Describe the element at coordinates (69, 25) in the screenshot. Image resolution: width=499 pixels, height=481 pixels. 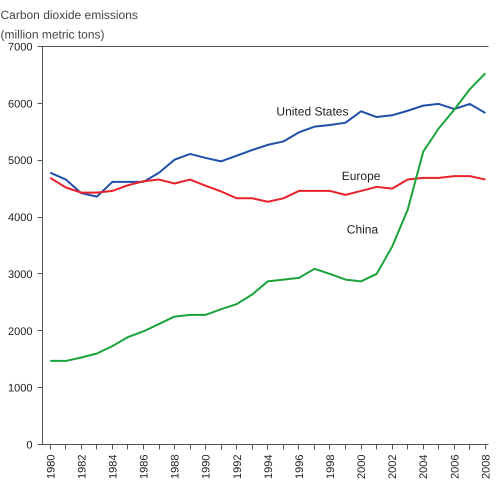
I see `y-axis-title: Carbon dioxide emissions (million metric tons)` at that location.